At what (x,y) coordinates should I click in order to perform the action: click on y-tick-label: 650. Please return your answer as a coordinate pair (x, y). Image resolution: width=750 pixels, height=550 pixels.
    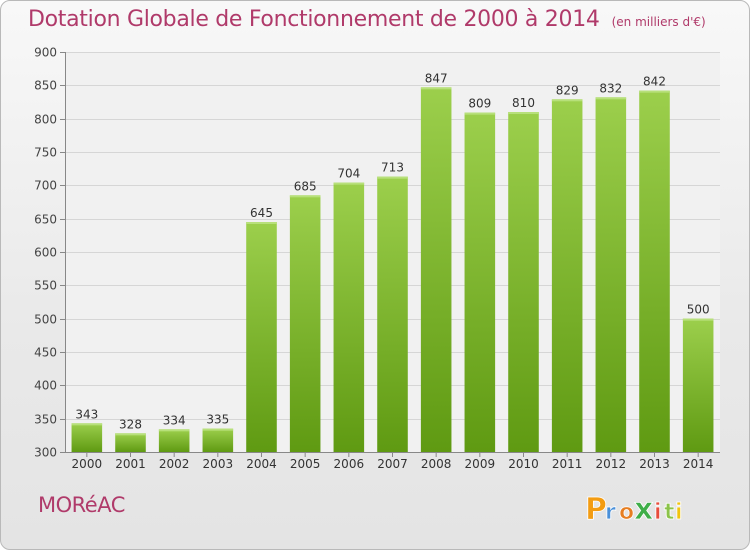
    Looking at the image, I should click on (45, 220).